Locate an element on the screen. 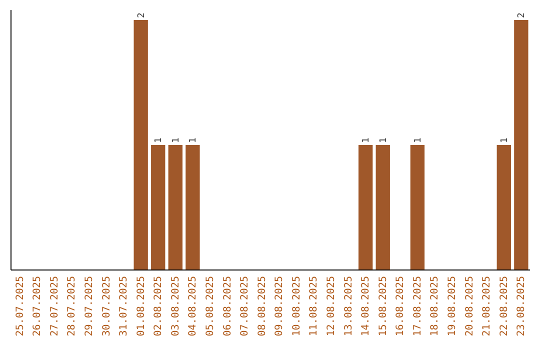 The width and height of the screenshot is (540, 340). x-tick-label: 07.08.2025 is located at coordinates (245, 306).